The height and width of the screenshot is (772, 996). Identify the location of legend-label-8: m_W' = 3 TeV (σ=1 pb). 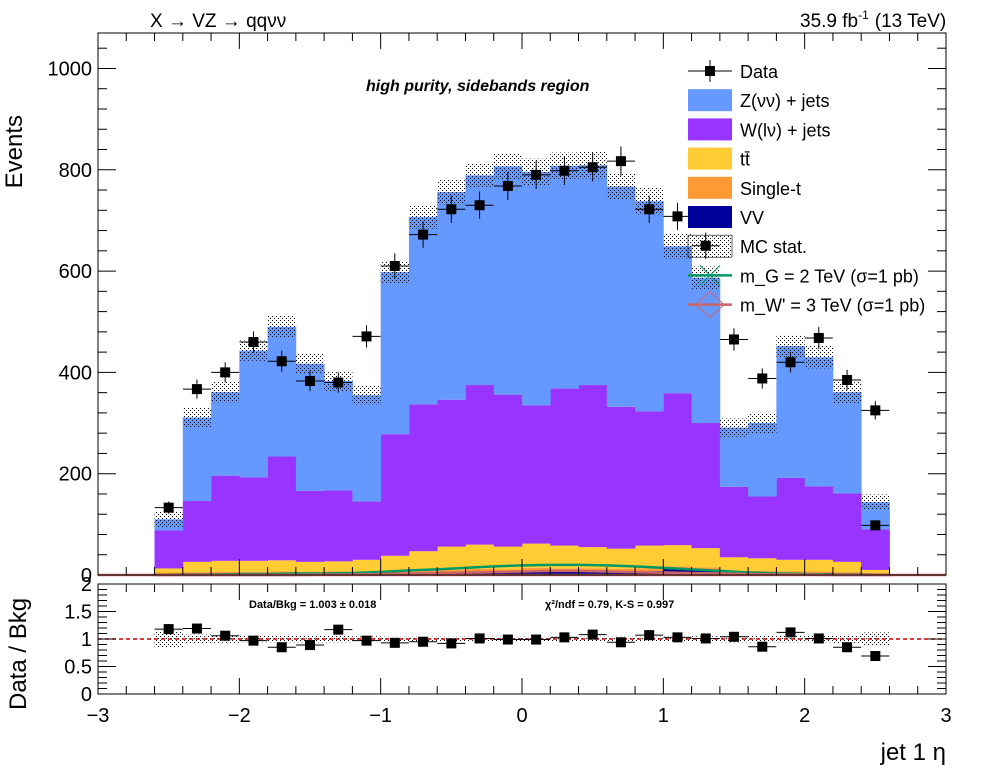
(832, 306).